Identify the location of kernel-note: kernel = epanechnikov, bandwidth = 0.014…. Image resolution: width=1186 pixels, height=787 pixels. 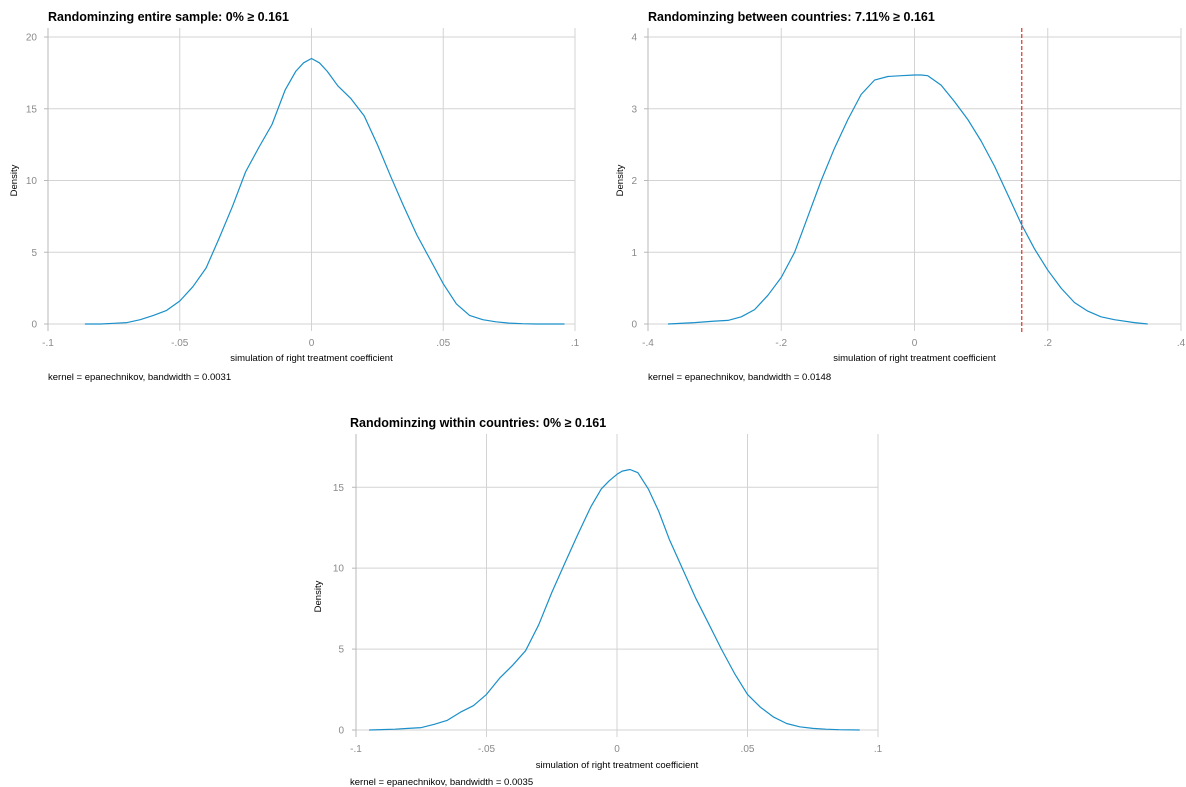
(739, 377).